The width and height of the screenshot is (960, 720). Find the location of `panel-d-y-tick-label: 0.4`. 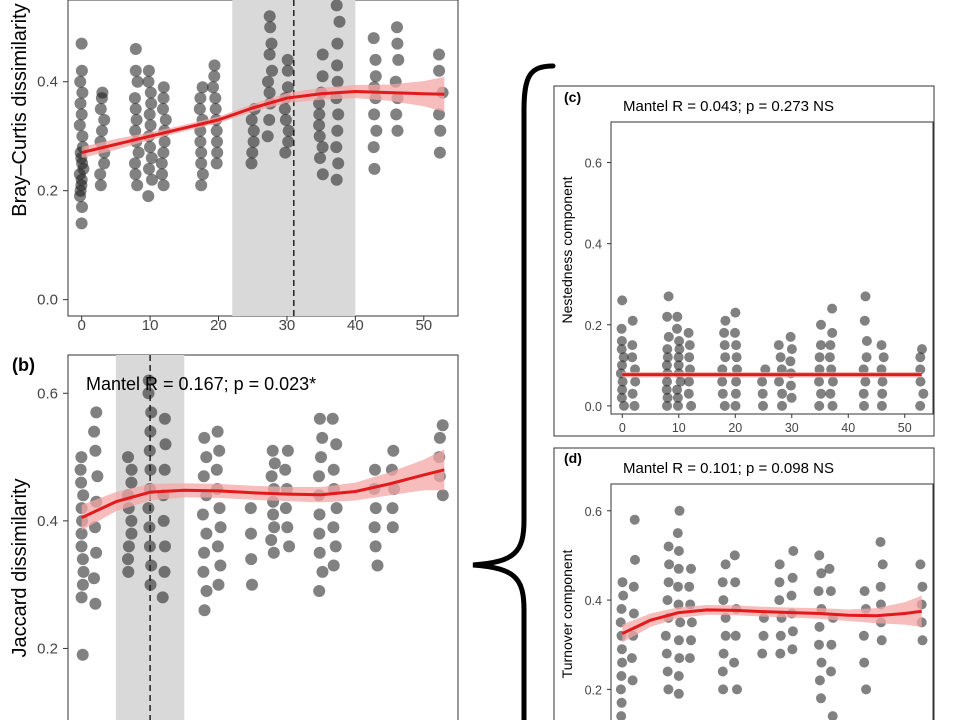

panel-d-y-tick-label: 0.4 is located at coordinates (593, 601).